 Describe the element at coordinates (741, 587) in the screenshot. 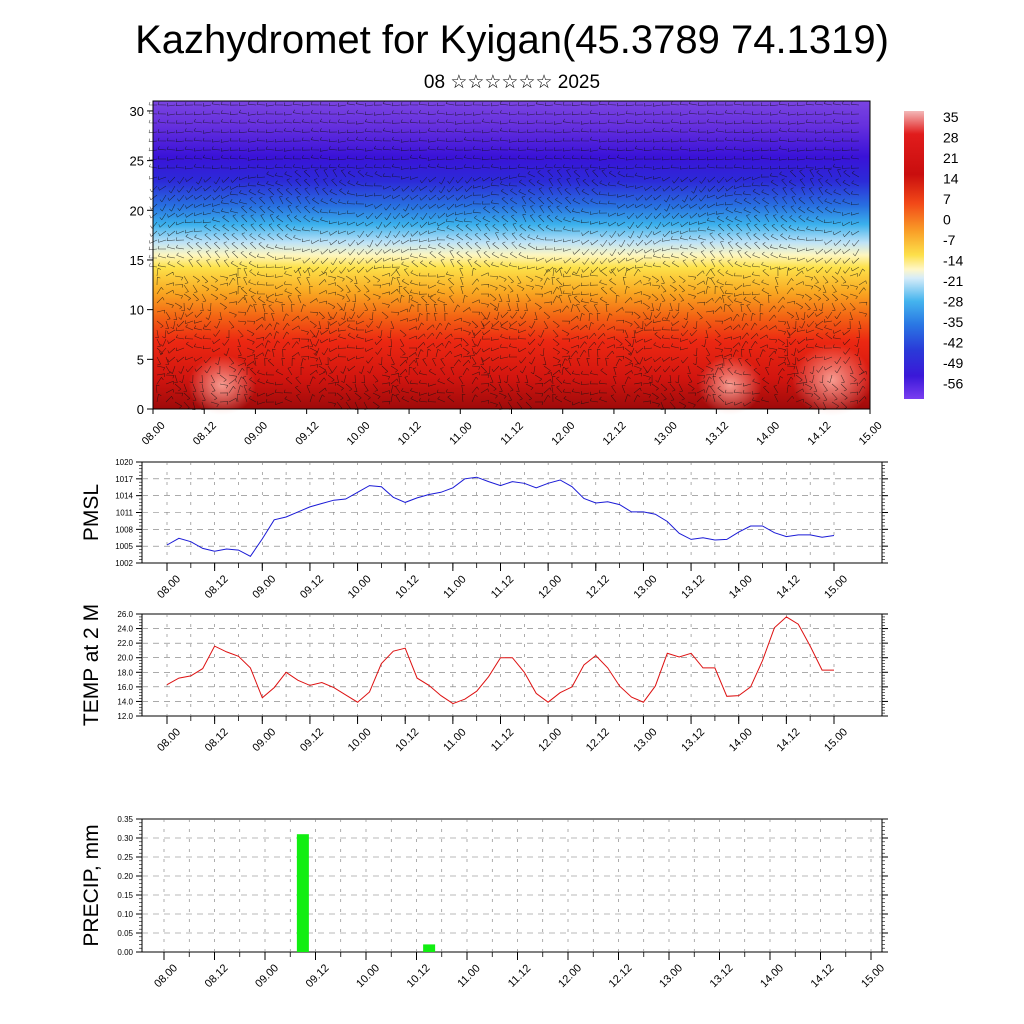

I see `pmsl-x-tick-label: 14.00` at that location.